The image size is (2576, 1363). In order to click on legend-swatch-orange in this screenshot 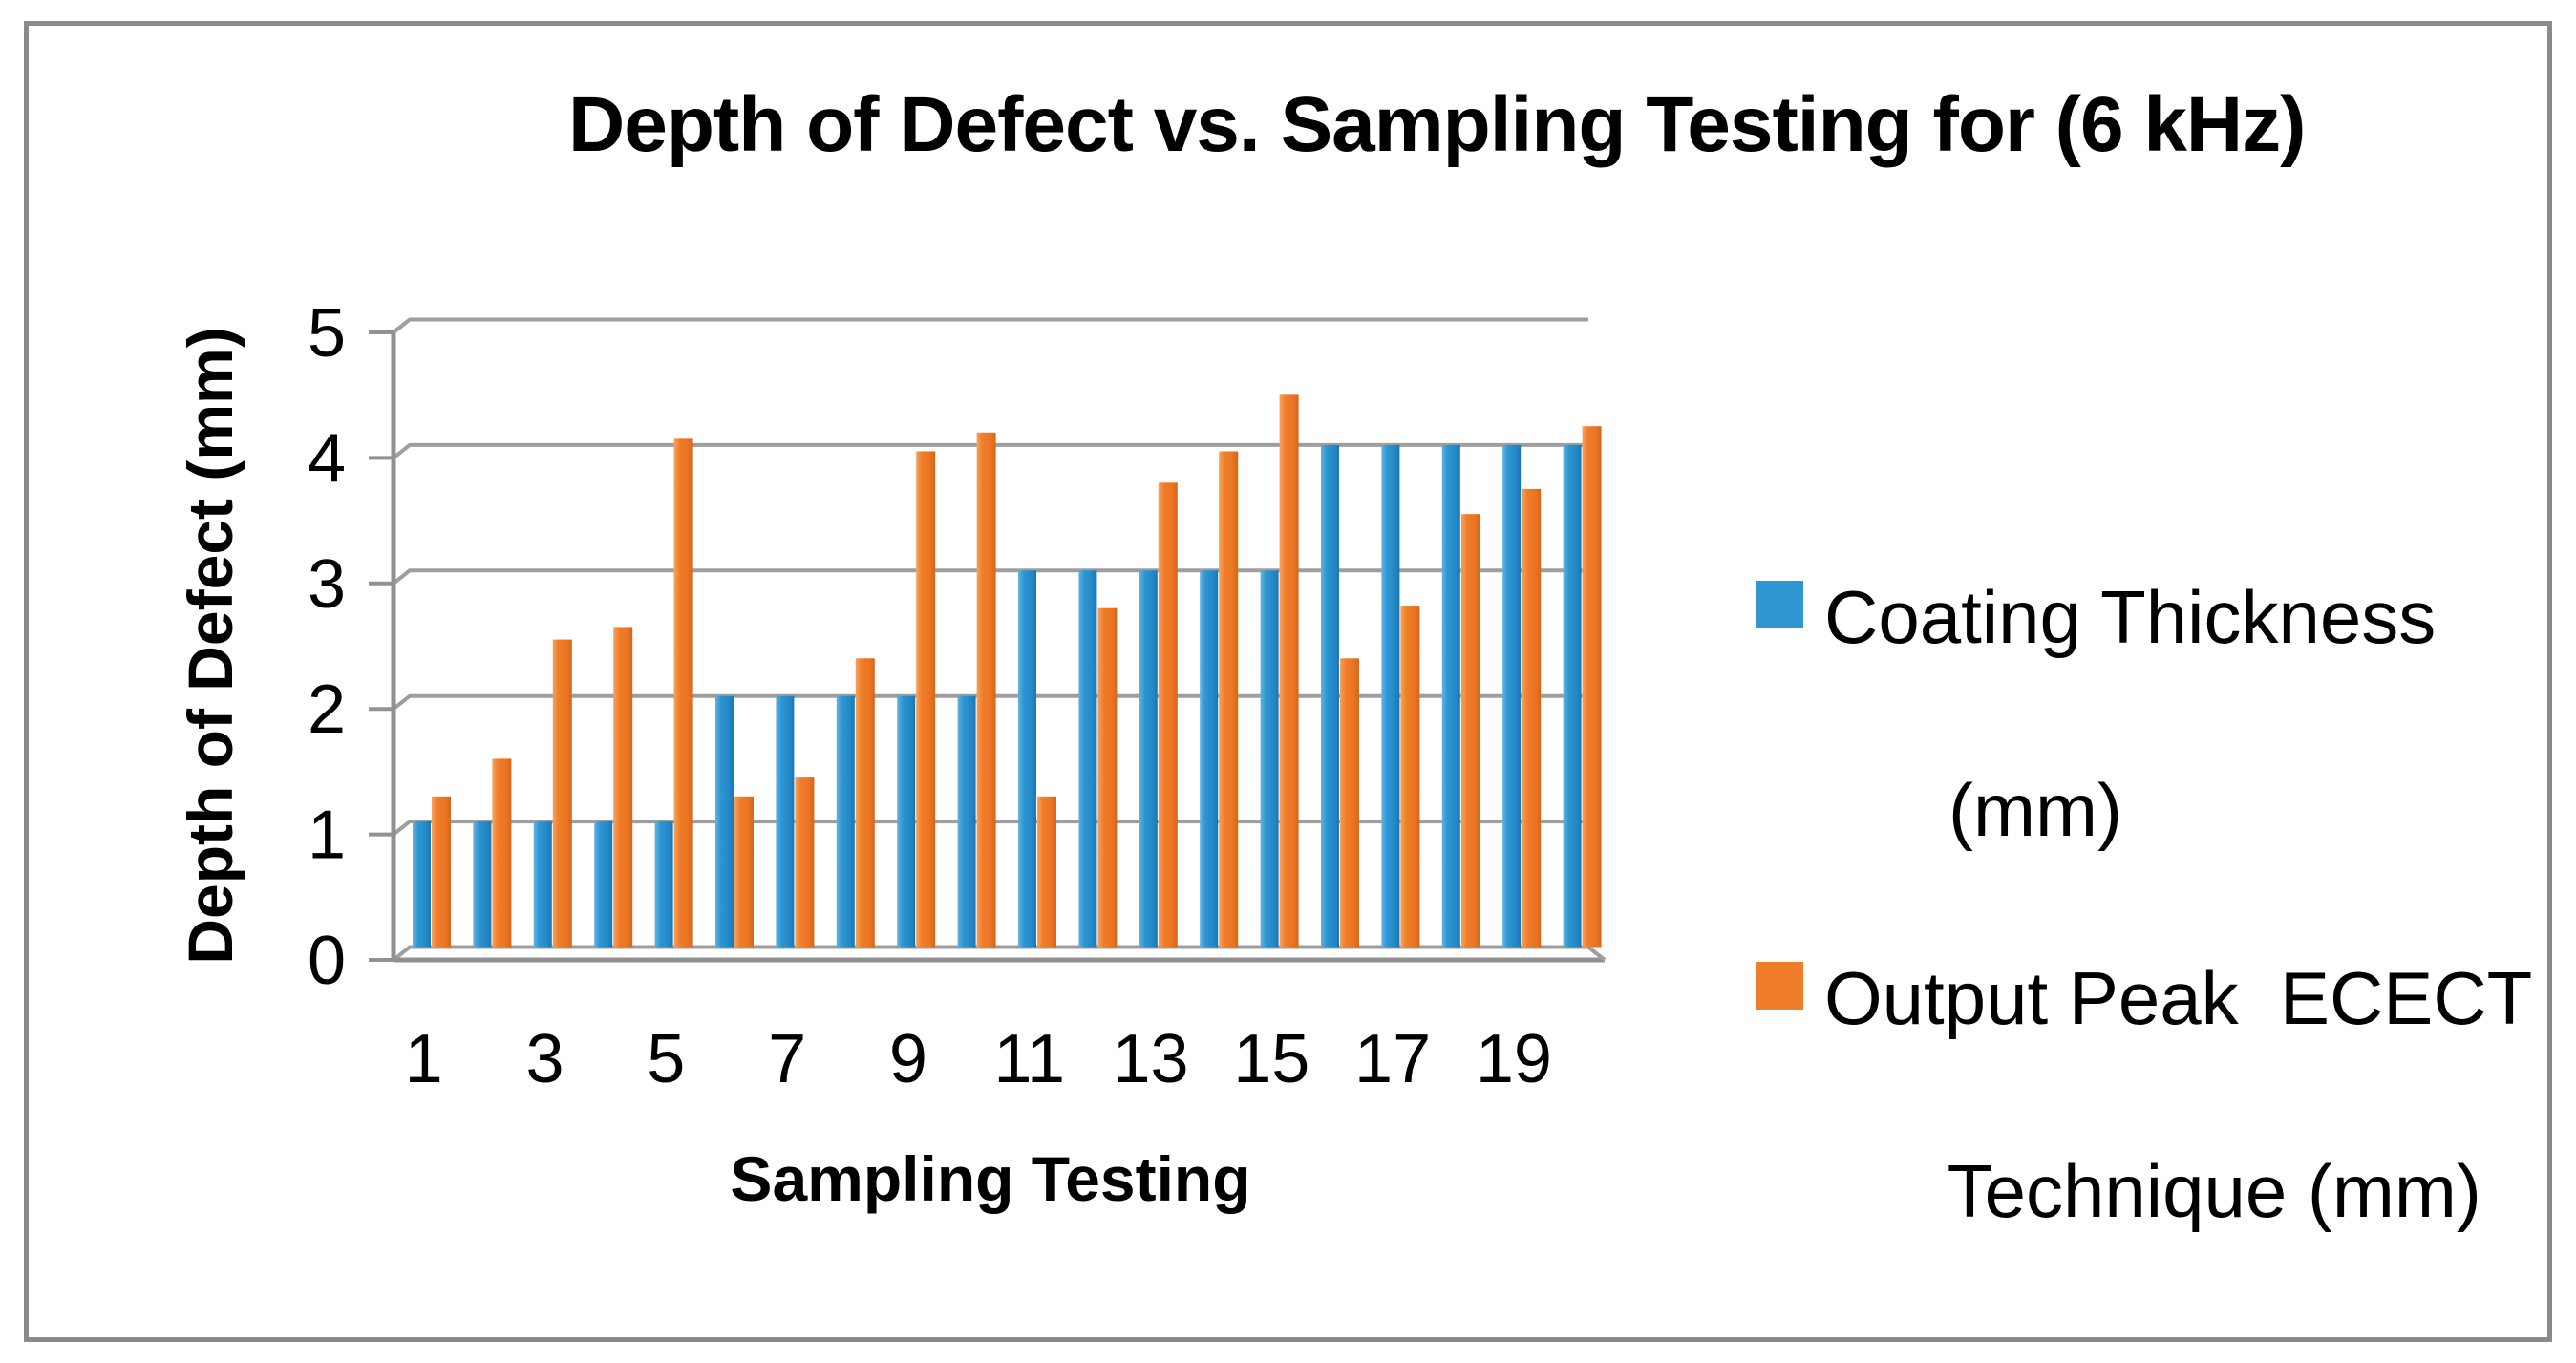, I will do `click(1780, 986)`.